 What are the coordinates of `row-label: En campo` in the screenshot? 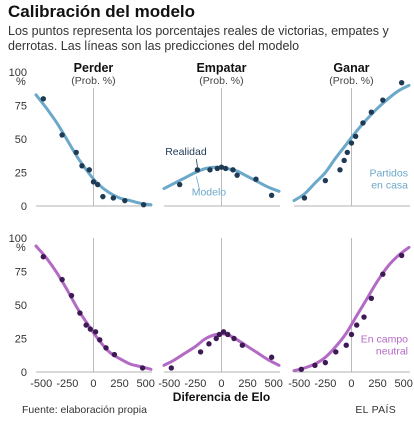 It's located at (384, 340).